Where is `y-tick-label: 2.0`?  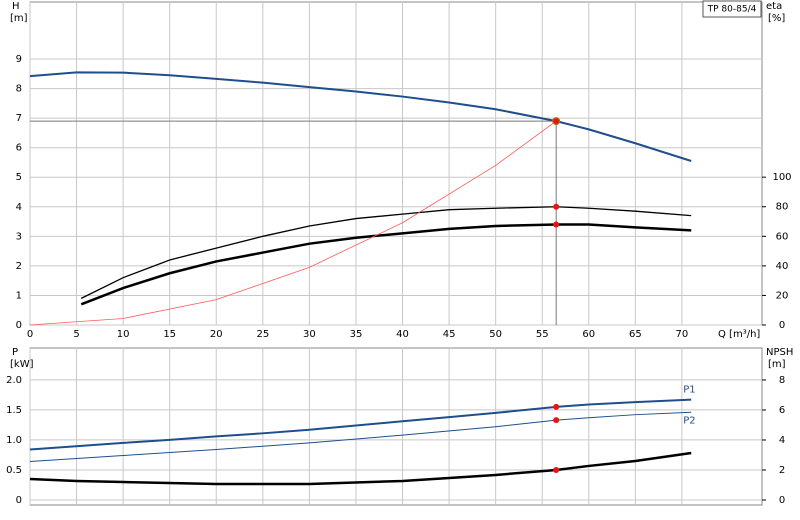
y-tick-label: 2.0 is located at coordinates (14, 380).